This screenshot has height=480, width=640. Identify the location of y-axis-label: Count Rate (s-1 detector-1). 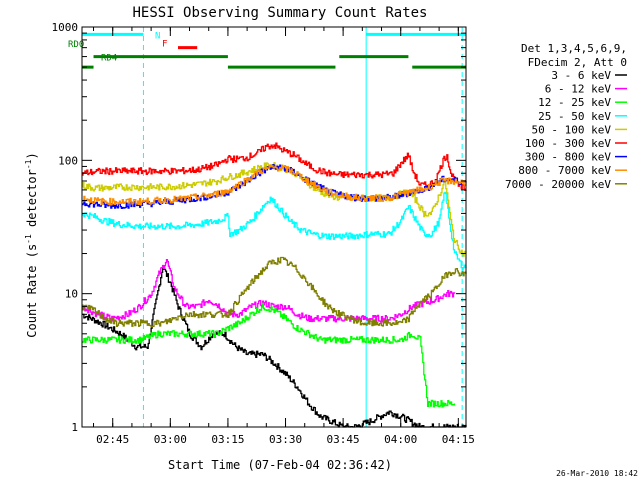
(31, 244).